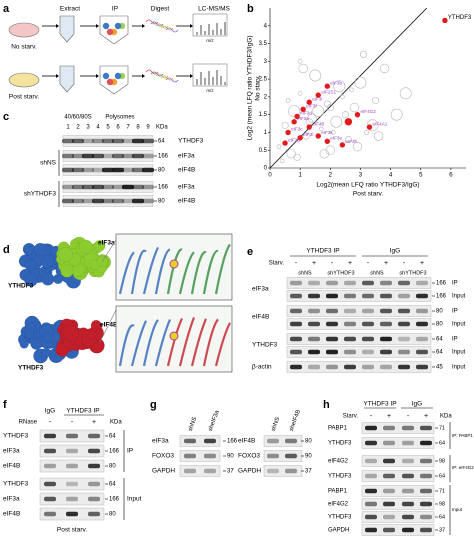  What do you see at coordinates (338, 462) in the screenshot?
I see `protein-label: eIF4G2` at bounding box center [338, 462].